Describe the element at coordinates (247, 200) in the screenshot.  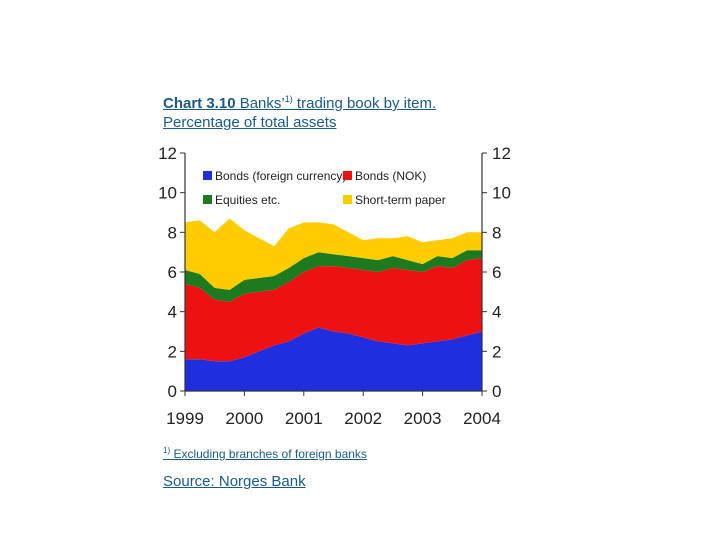
I see `legend-label: Equities etc.` at that location.